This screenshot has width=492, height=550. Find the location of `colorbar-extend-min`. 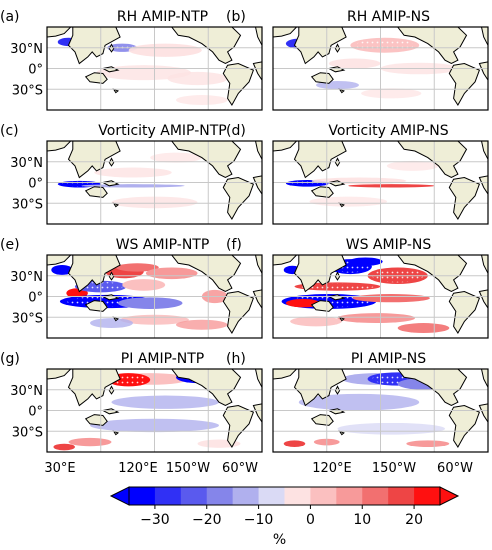

colorbar-extend-min is located at coordinates (119, 496).